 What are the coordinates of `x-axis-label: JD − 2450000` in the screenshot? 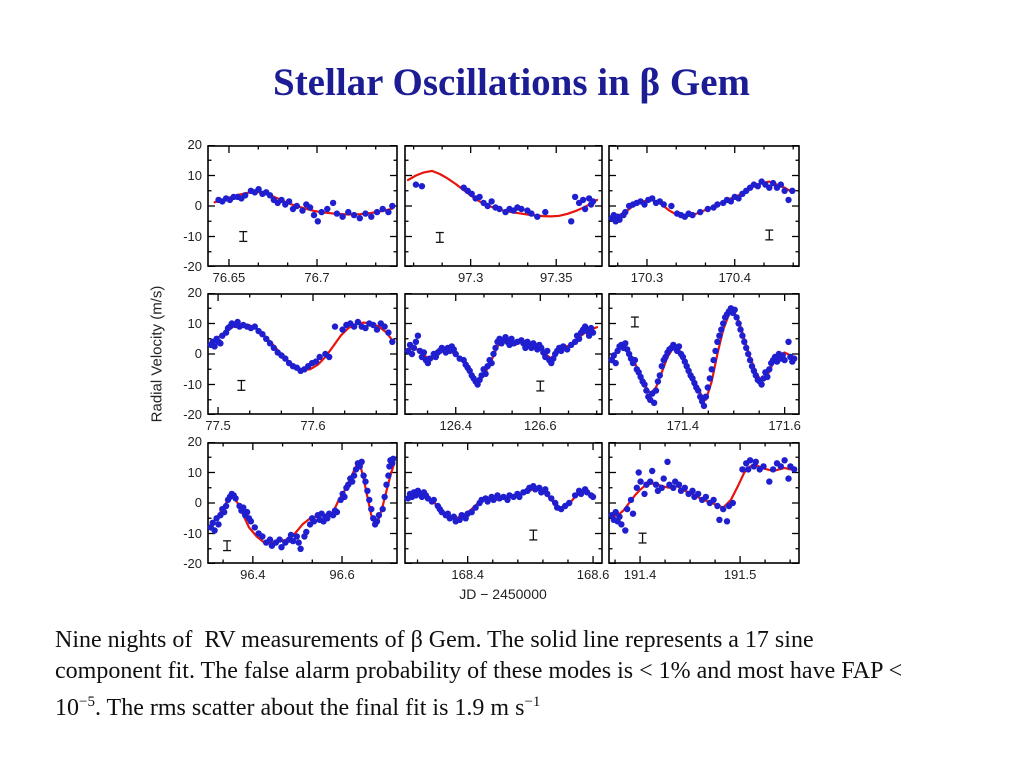 It's located at (503, 594).